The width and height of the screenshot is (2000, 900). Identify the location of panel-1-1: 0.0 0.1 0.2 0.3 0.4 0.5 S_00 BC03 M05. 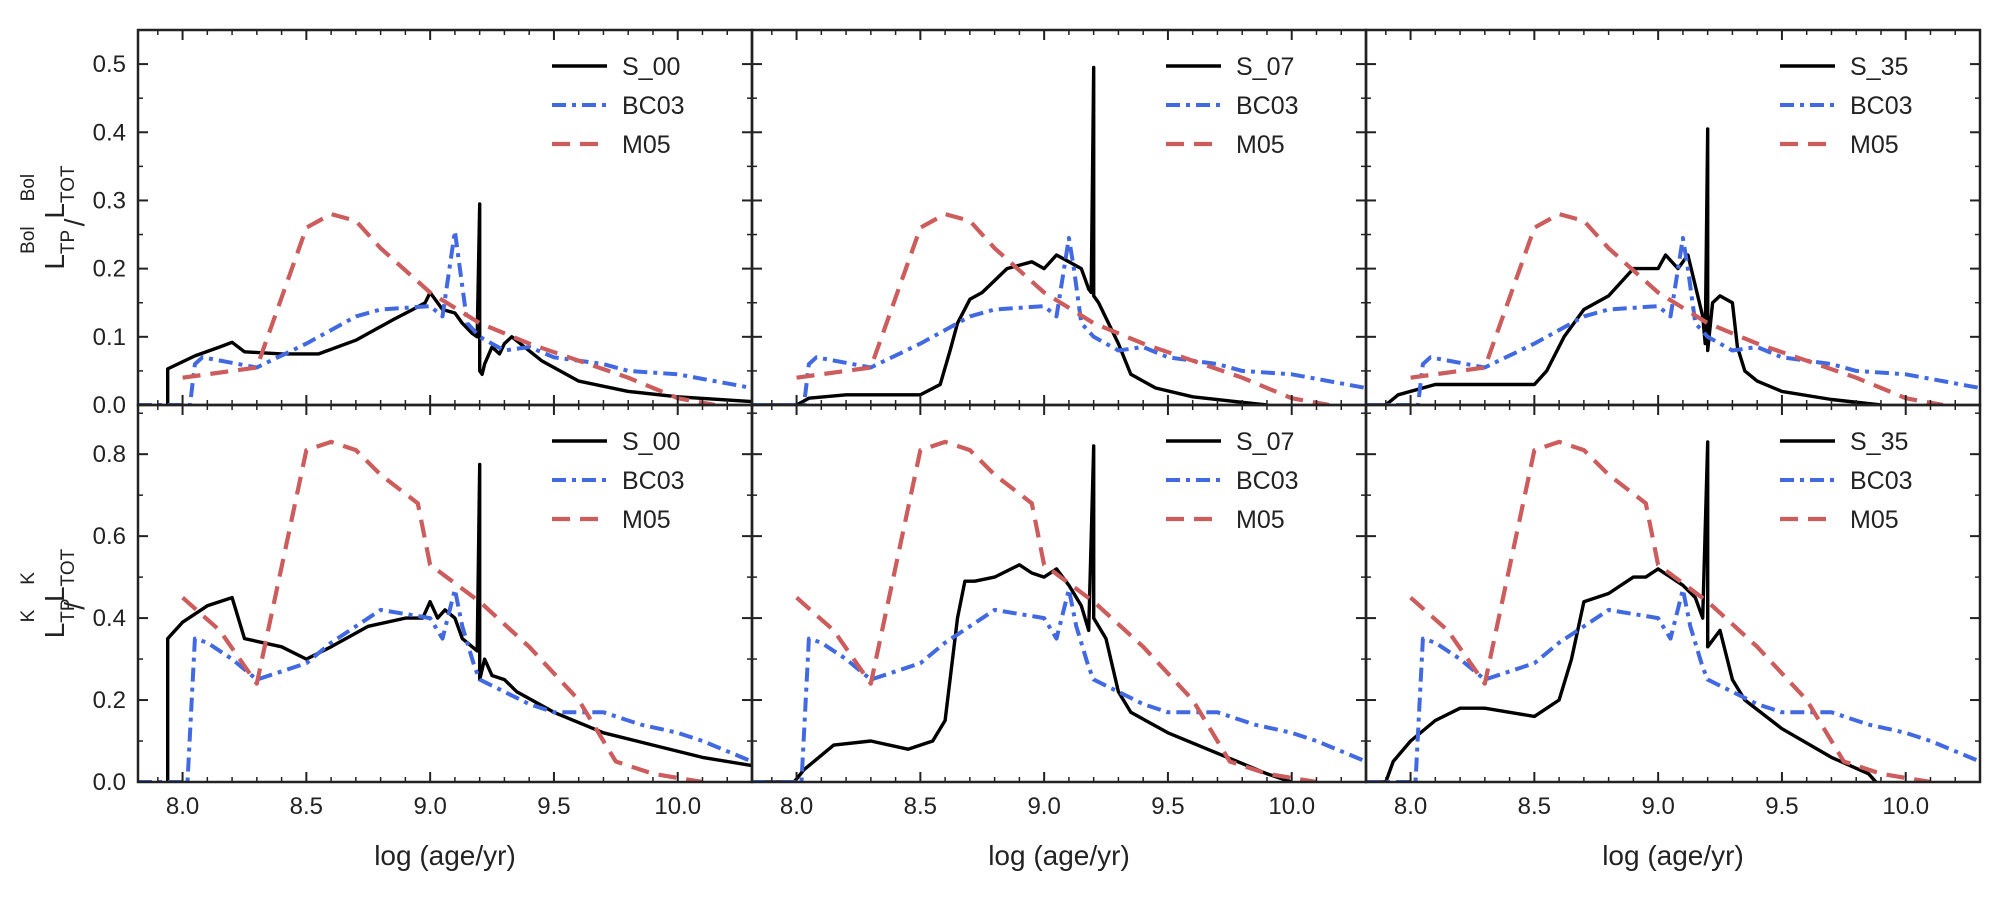
(423, 223).